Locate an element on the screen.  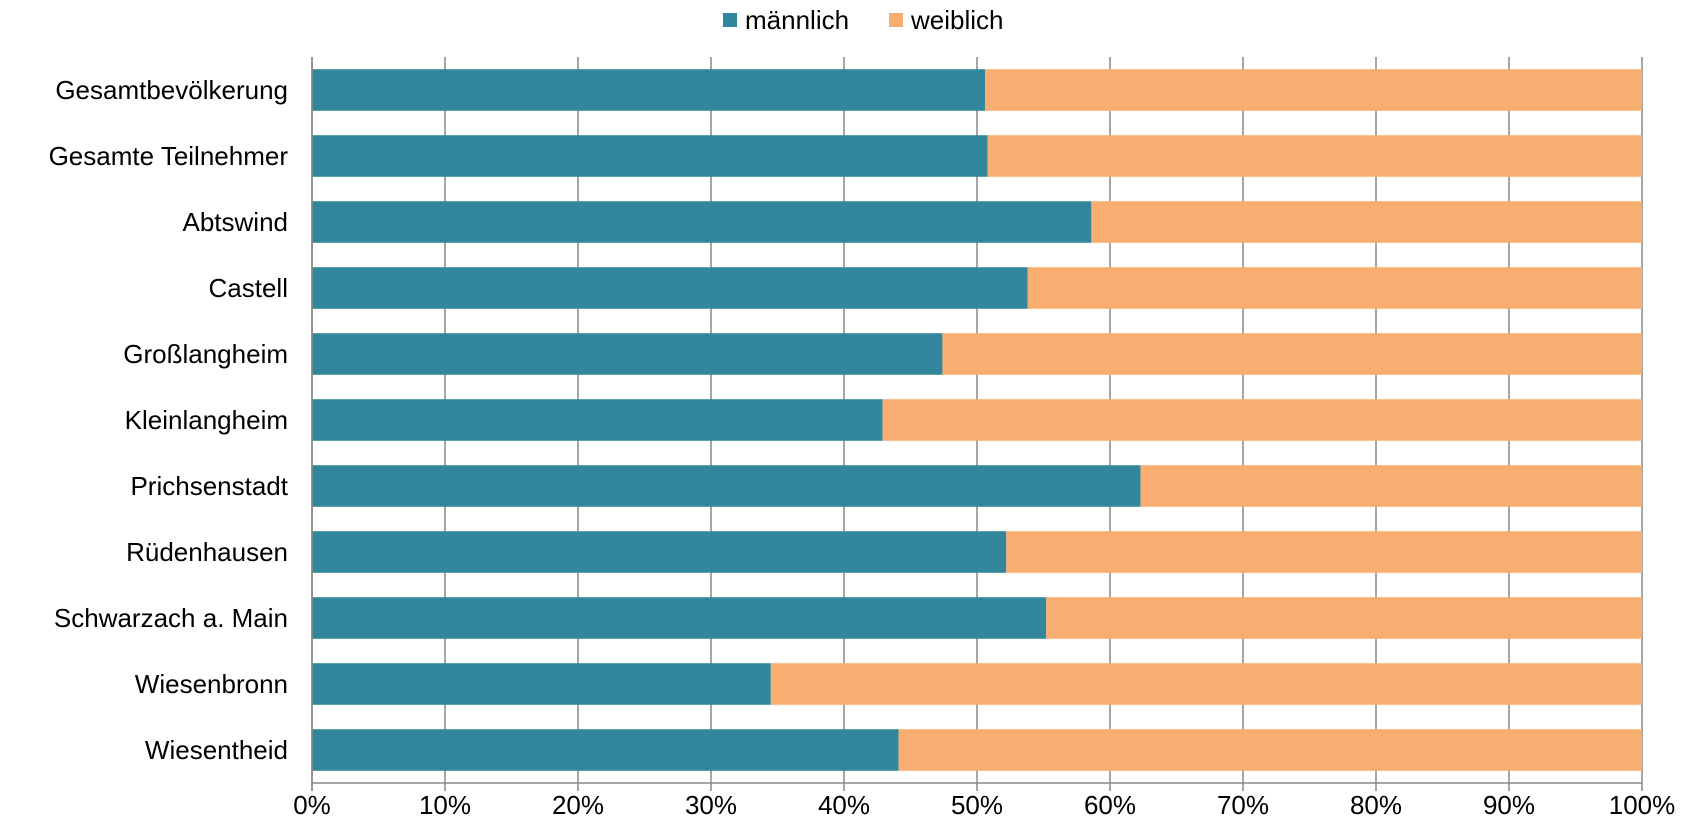
category-label: Kleinlangheim is located at coordinates (206, 420).